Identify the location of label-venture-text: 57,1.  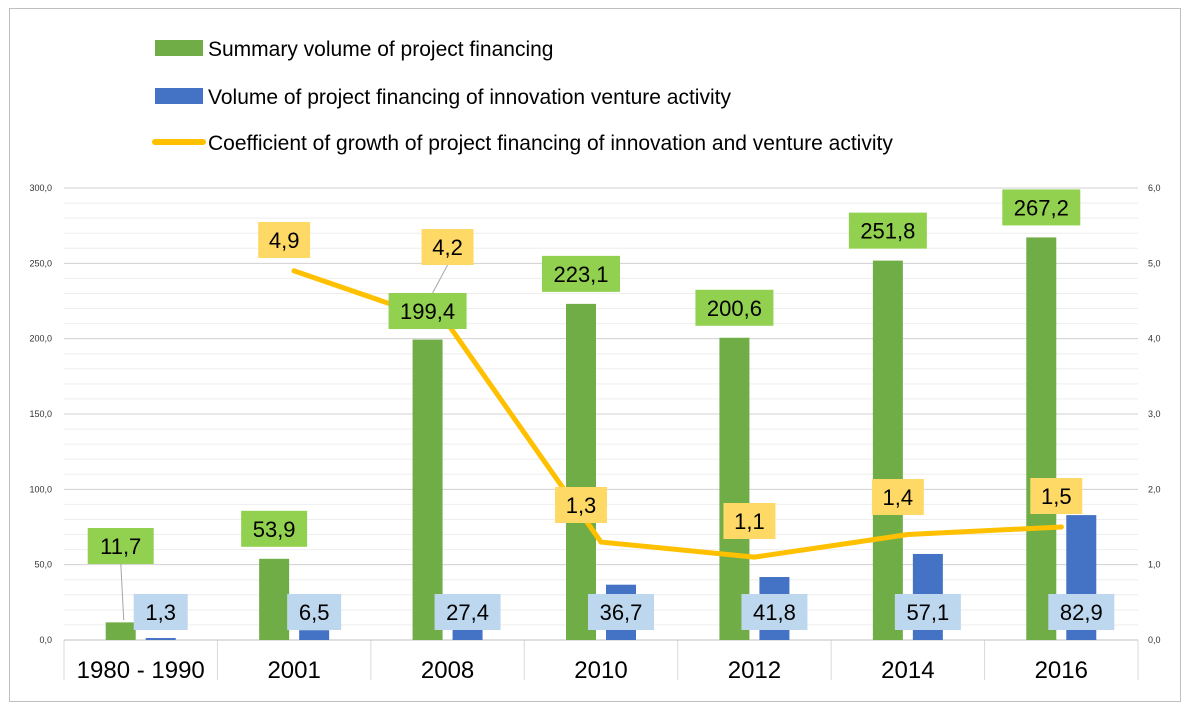
(927, 612).